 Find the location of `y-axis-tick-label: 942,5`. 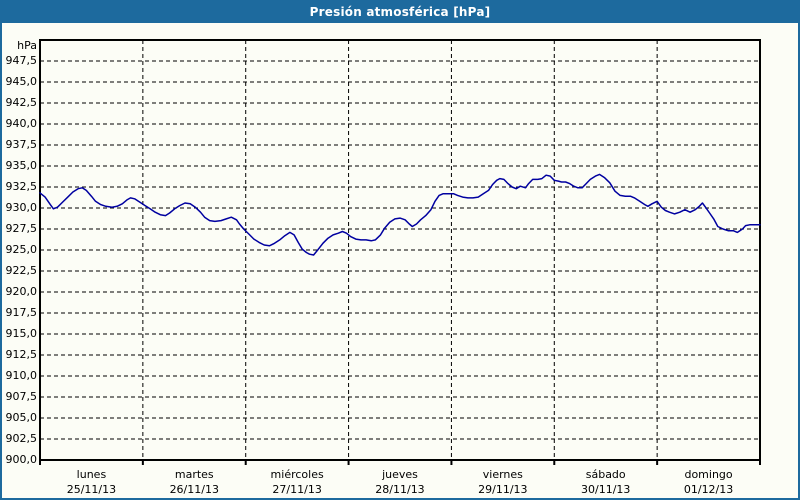

y-axis-tick-label: 942,5 is located at coordinates (21, 102).